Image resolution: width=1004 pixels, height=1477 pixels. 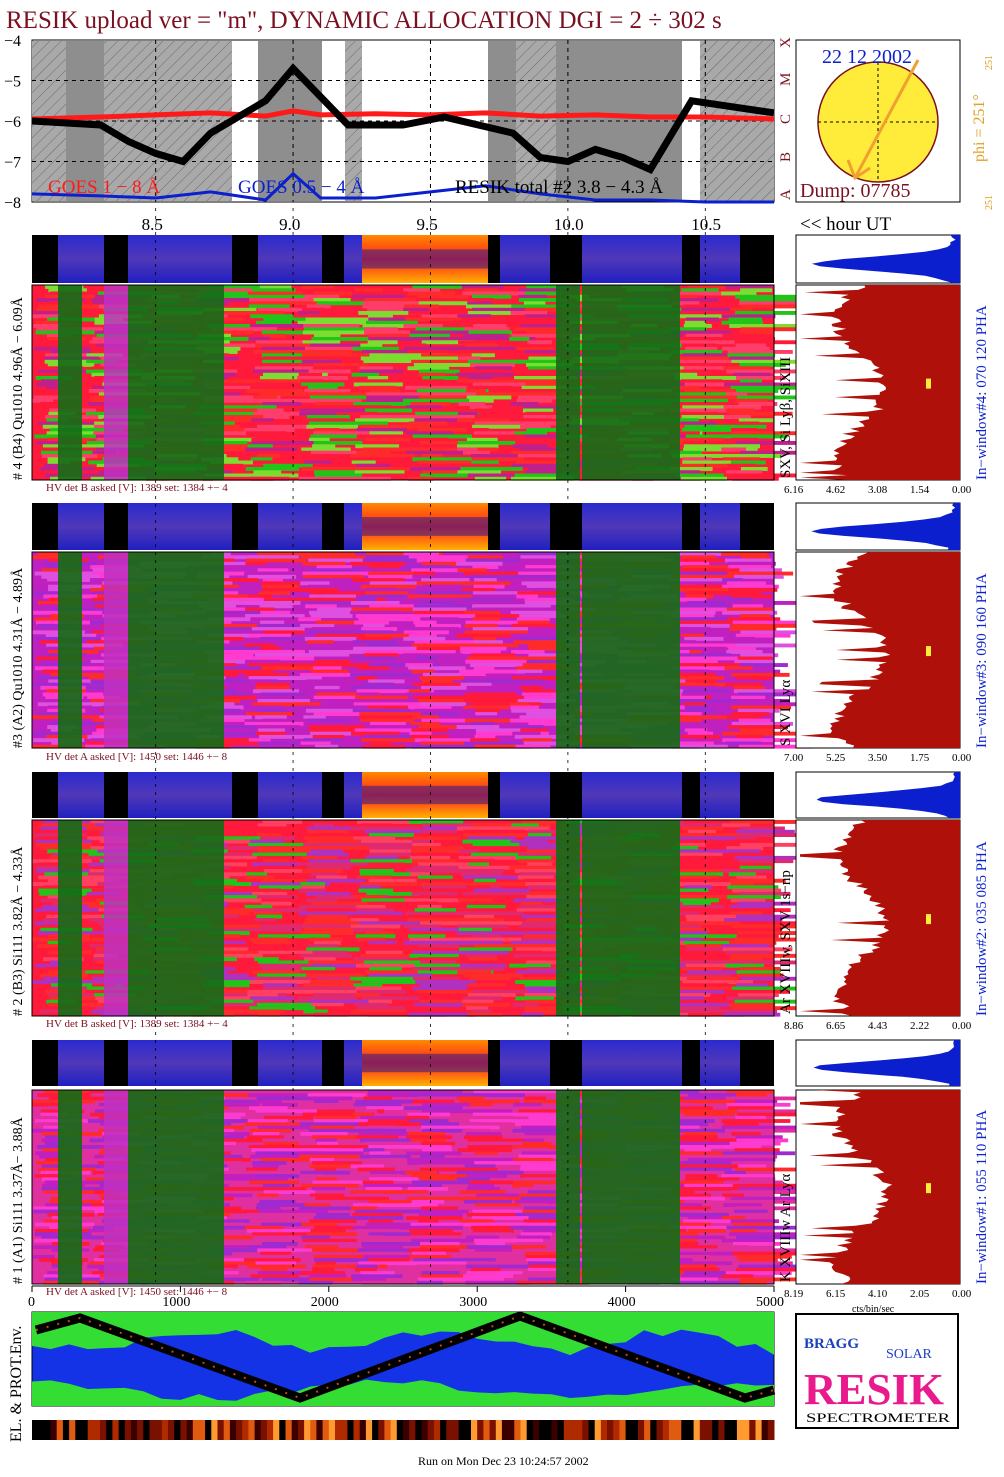 I want to click on goes-grid, so click(x=403, y=121).